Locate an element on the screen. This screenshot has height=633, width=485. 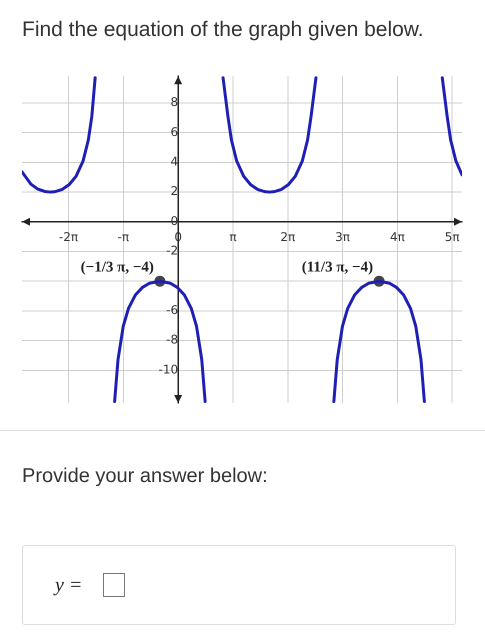
x-tick-label: -π is located at coordinates (124, 237).